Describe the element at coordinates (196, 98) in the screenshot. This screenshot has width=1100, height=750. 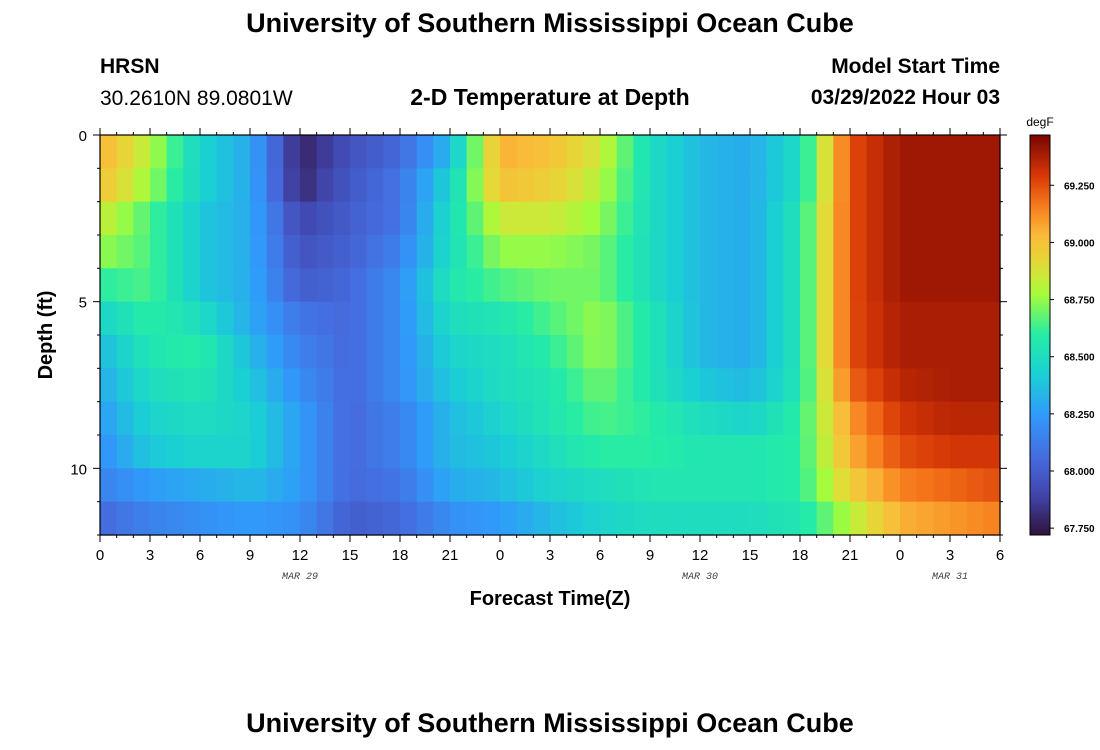
I see `station-coordinates: 30.2610N 89.0801W` at that location.